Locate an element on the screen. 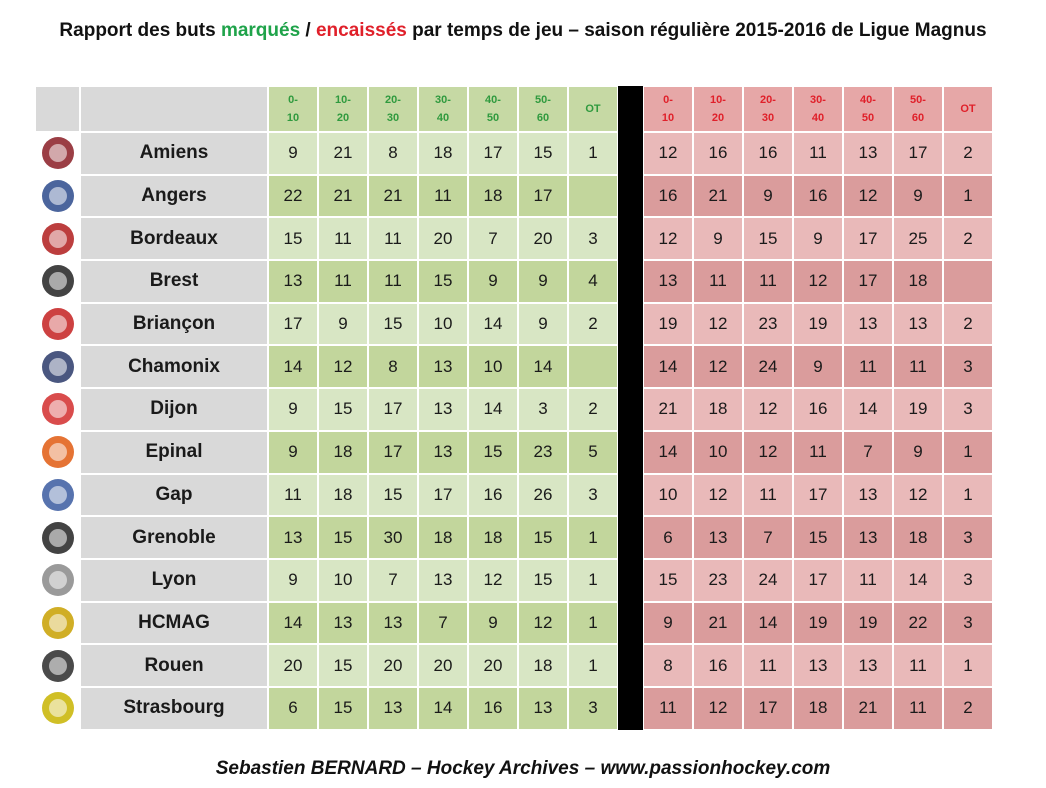  brest-logo-icon is located at coordinates (57, 281).